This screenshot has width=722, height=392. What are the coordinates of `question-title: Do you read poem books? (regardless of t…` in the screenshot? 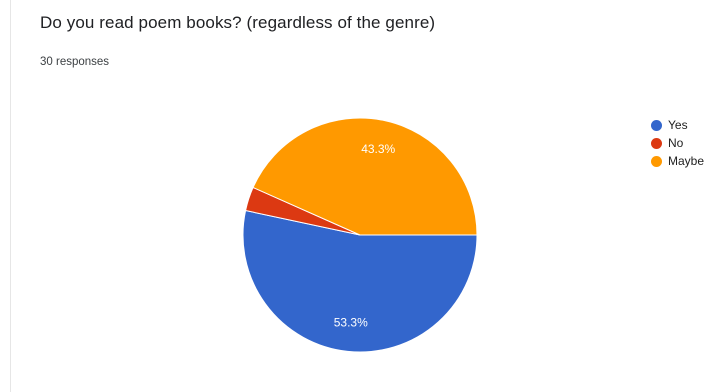 It's located at (238, 22).